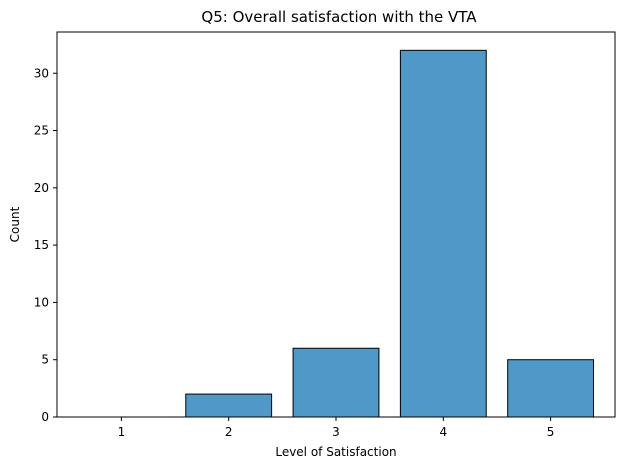  What do you see at coordinates (229, 432) in the screenshot?
I see `x-tick-label: 2` at bounding box center [229, 432].